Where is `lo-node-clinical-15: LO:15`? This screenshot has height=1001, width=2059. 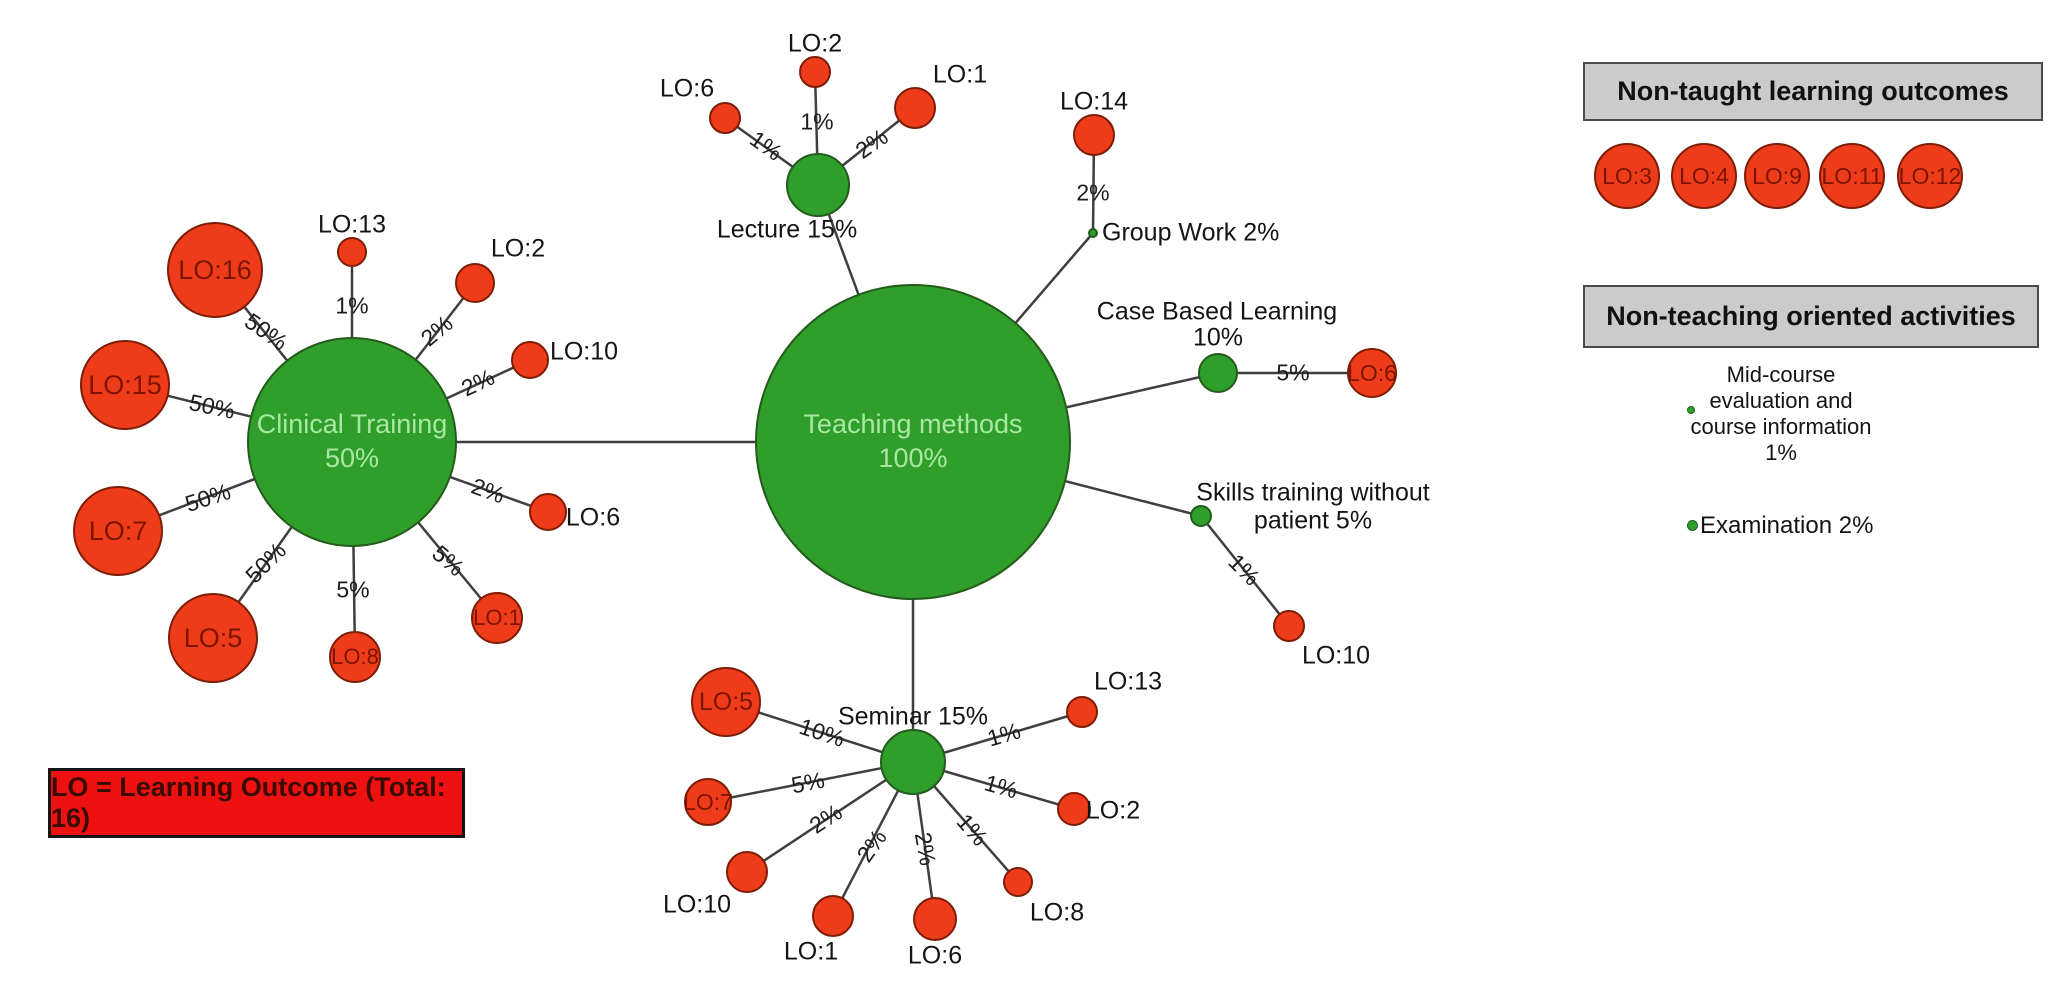
lo-node-clinical-15: LO:15 is located at coordinates (125, 385).